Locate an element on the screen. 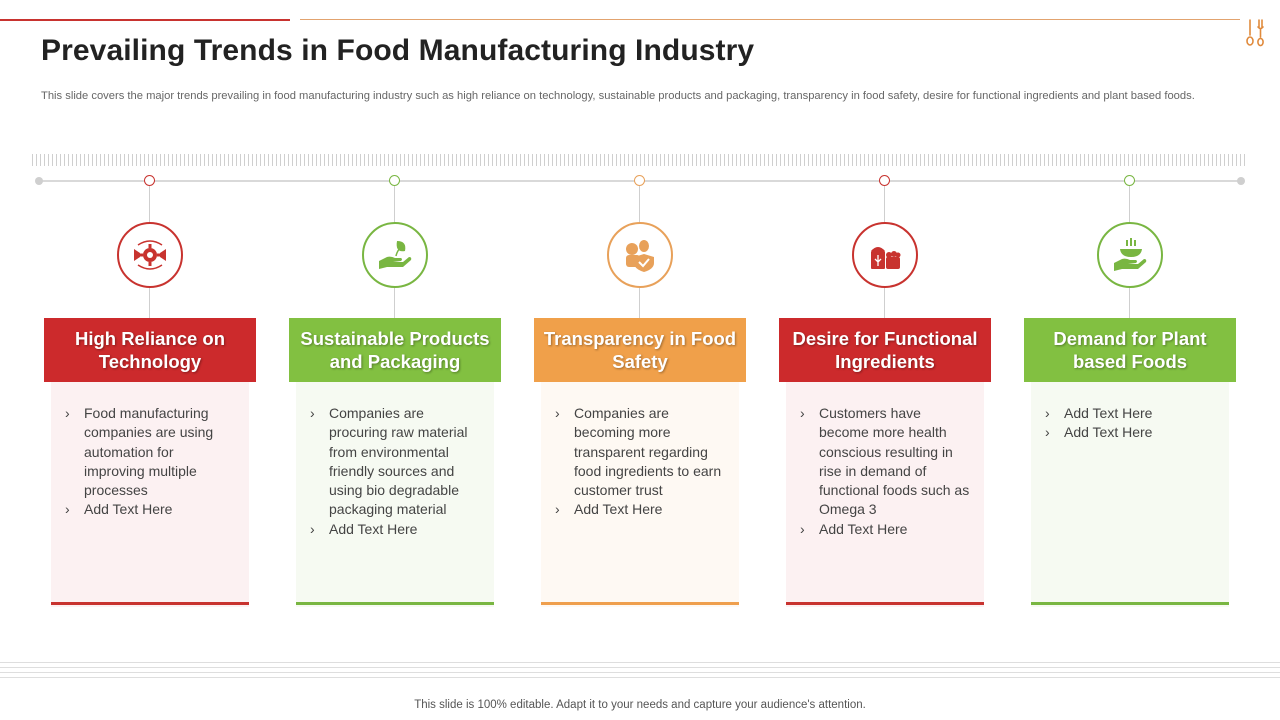 This screenshot has height=720, width=1280. top-rule-line is located at coordinates (770, 19).